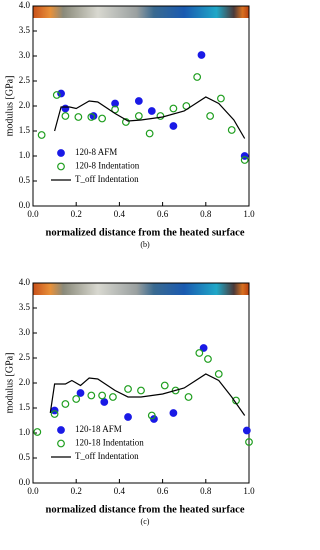  I want to click on legend-label: 120-18 AFM, so click(98, 429).